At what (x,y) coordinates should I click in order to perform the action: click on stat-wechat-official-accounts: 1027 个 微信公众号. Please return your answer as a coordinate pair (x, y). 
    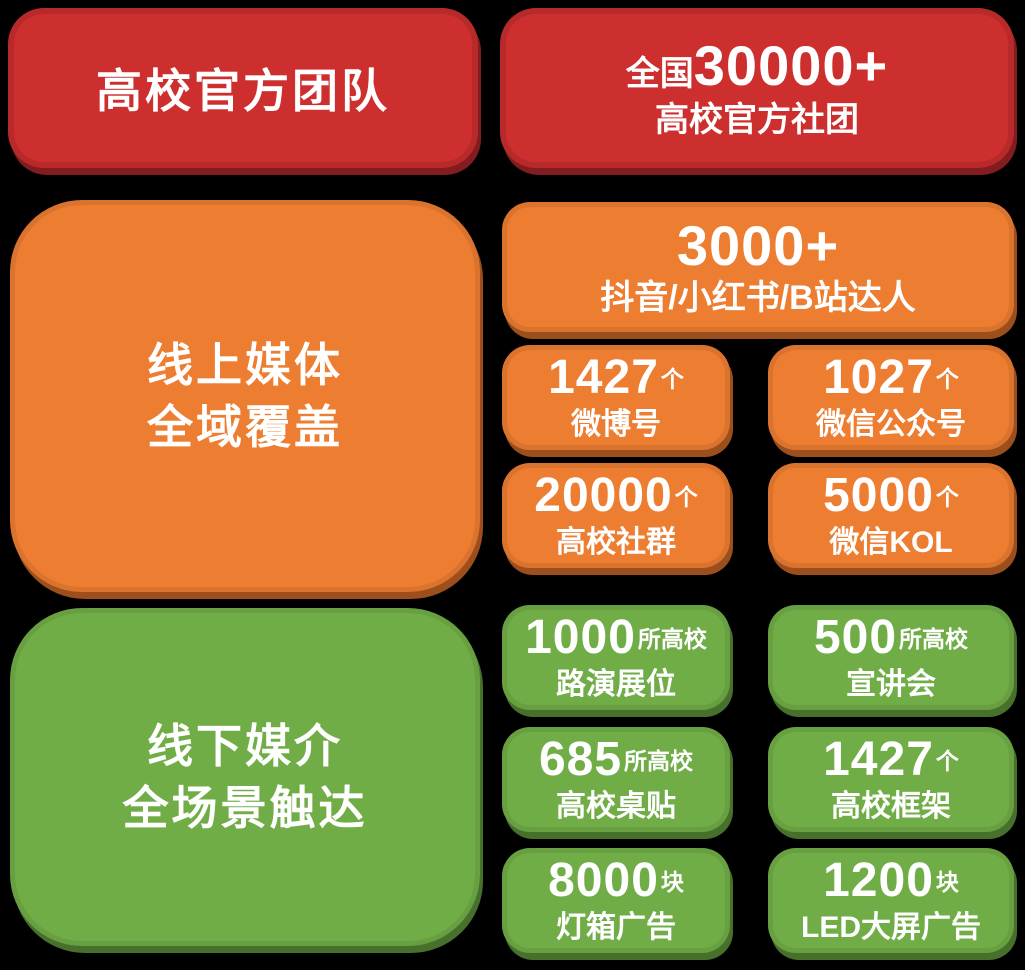
    Looking at the image, I should click on (891, 397).